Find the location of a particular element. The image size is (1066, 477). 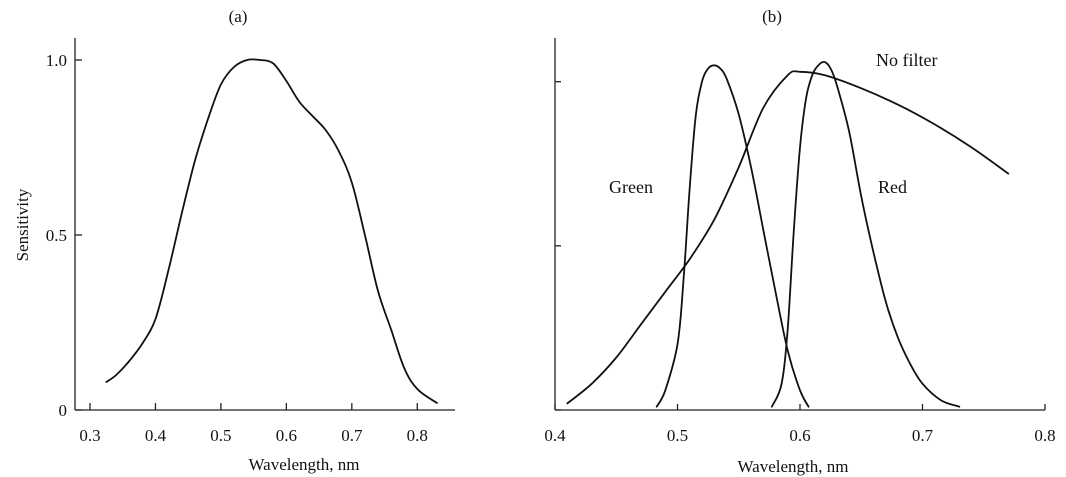

panel-b-series-red-line is located at coordinates (865, 234).